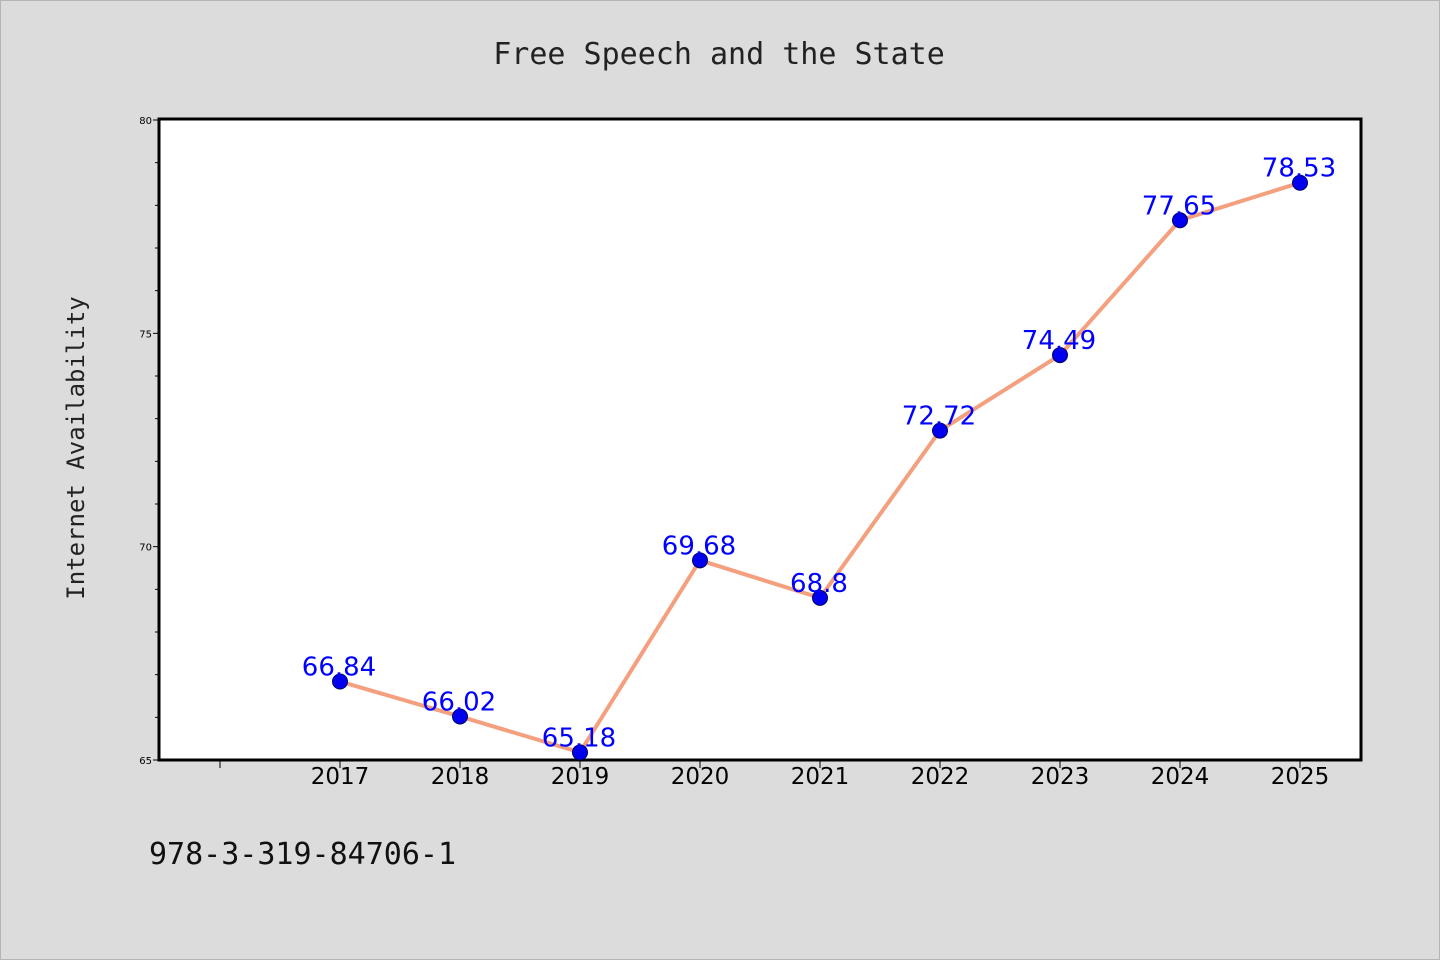 The width and height of the screenshot is (1440, 960). Describe the element at coordinates (580, 777) in the screenshot. I see `x-tick-label: 2019` at that location.